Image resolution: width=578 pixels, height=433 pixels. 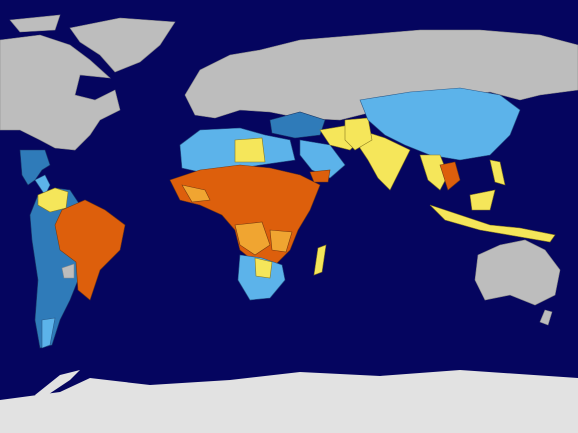 What do you see at coordinates (320, 176) in the screenshot?
I see `yemen` at bounding box center [320, 176].